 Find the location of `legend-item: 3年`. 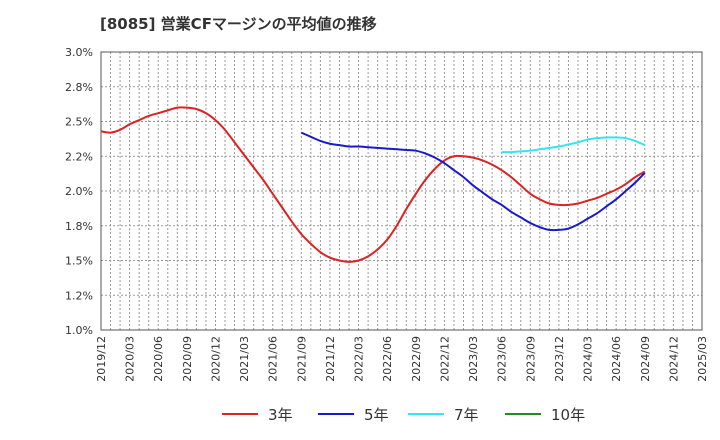

legend-item: 3年 is located at coordinates (257, 414).